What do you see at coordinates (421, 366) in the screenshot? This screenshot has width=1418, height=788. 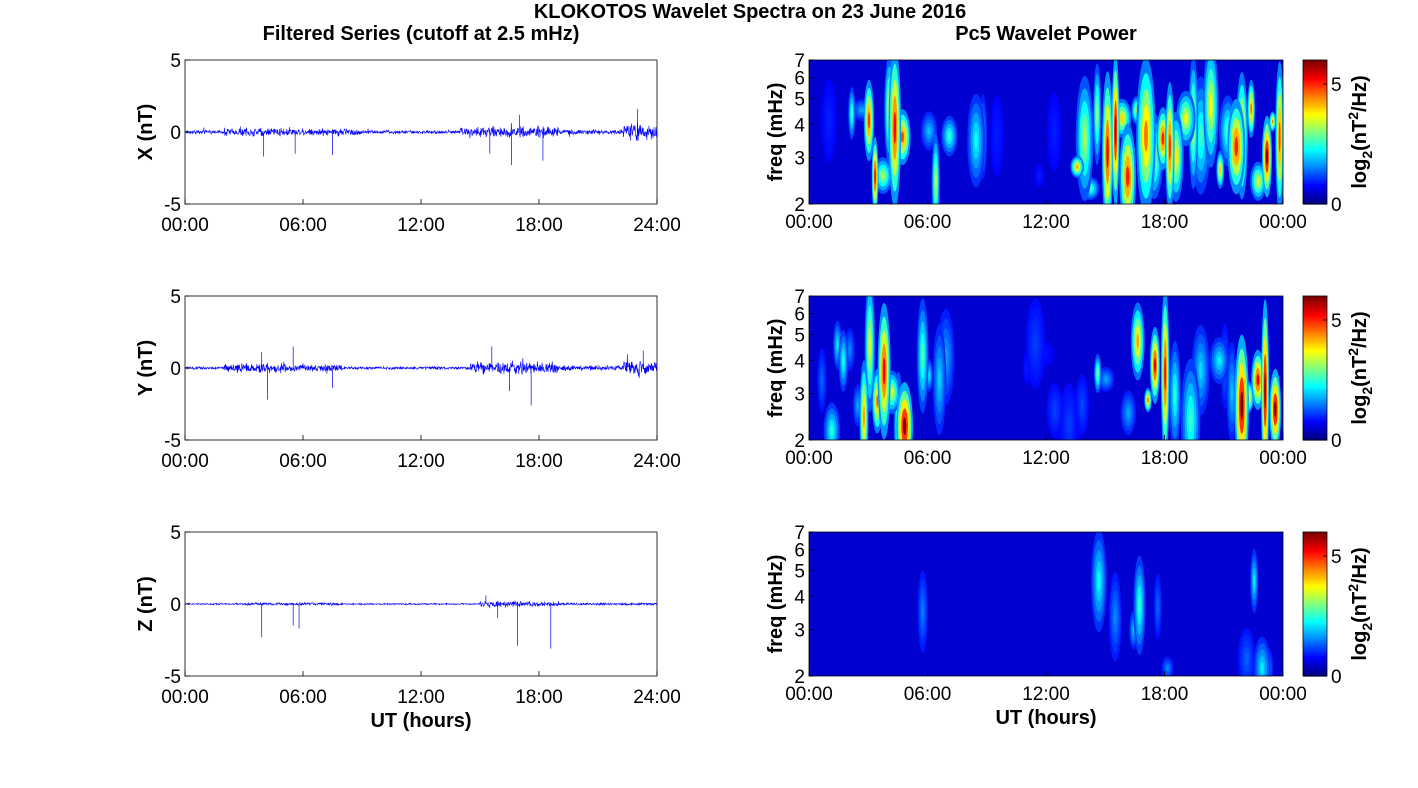 I see `series-trace` at bounding box center [421, 366].